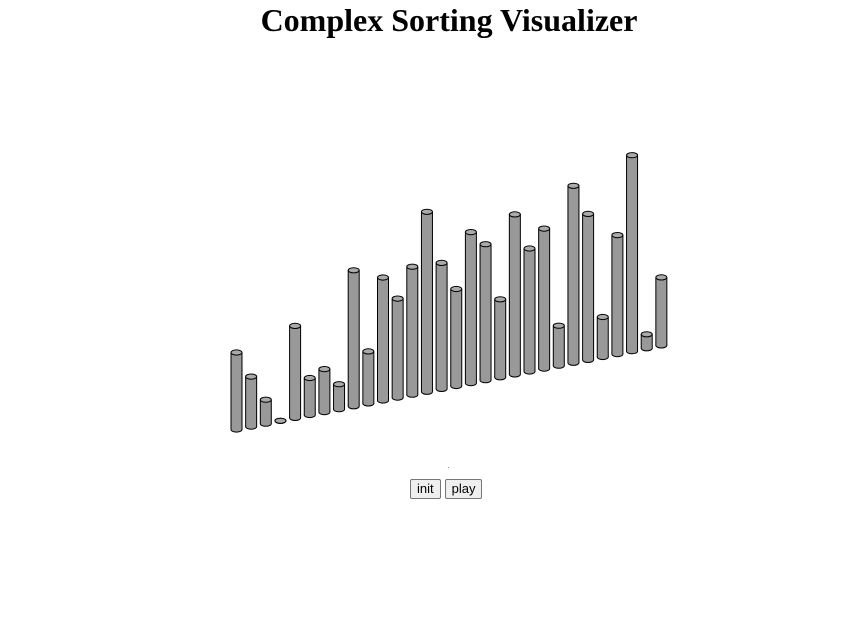 The image size is (866, 644). What do you see at coordinates (449, 20) in the screenshot?
I see `page-title: Complex Sorting Visualizer` at bounding box center [449, 20].